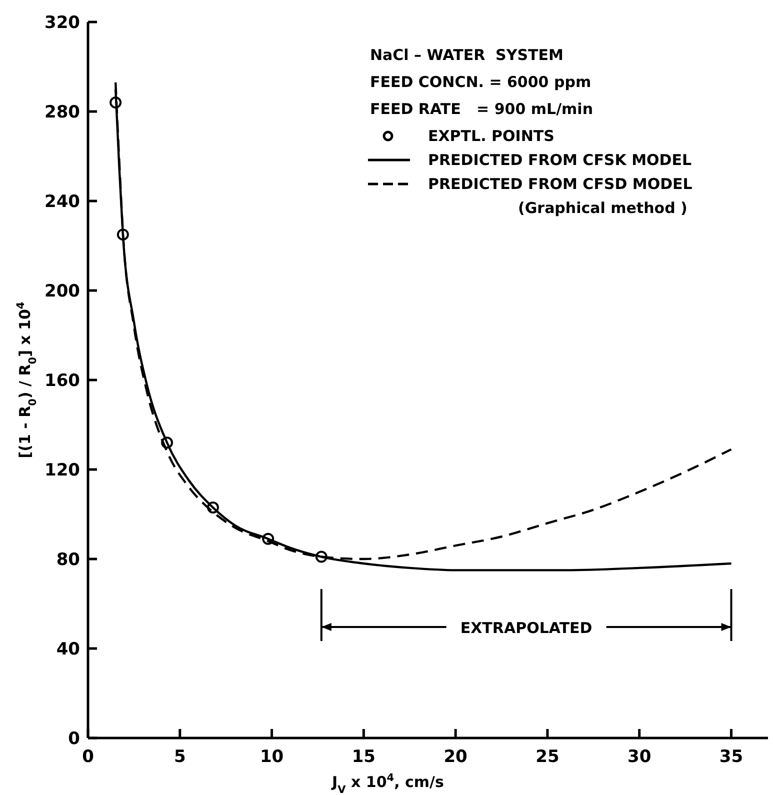  I want to click on y-tick-label: 320, so click(62, 23).